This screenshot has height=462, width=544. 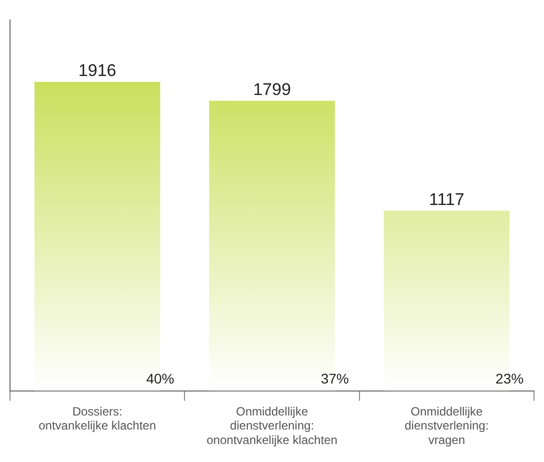 I want to click on annotation: 23%, so click(x=510, y=378).